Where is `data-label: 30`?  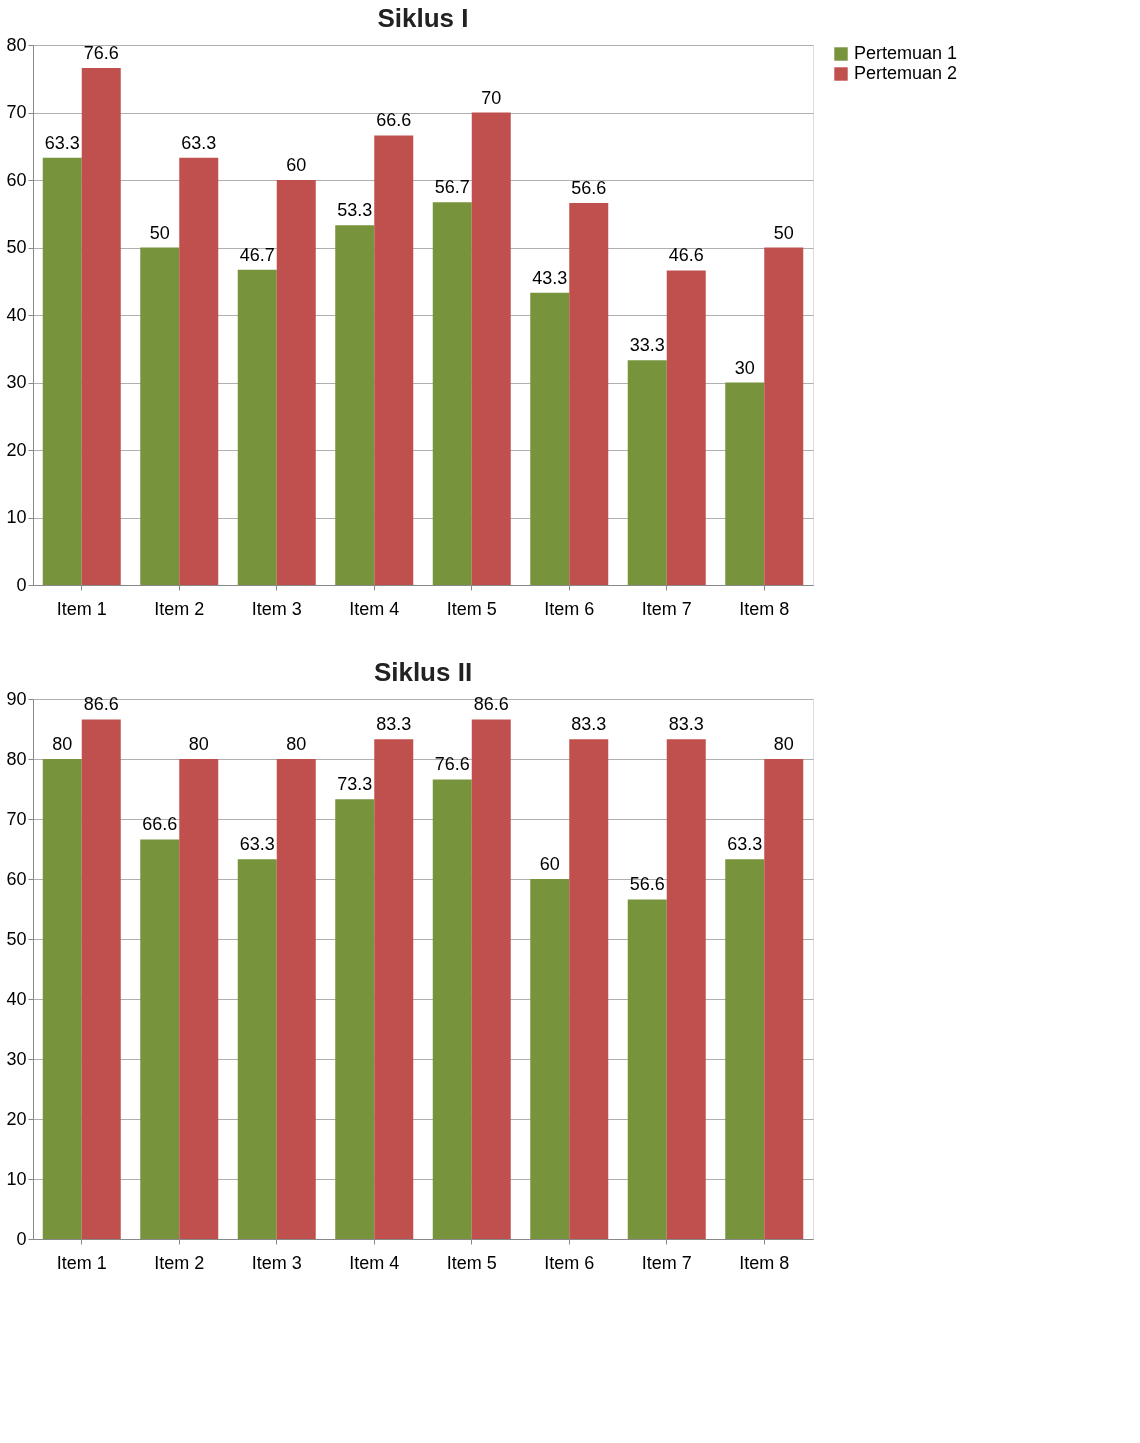 data-label: 30 is located at coordinates (744, 367).